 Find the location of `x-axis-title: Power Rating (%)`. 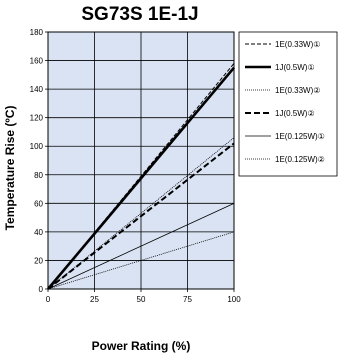

x-axis-title: Power Rating (%) is located at coordinates (141, 346).